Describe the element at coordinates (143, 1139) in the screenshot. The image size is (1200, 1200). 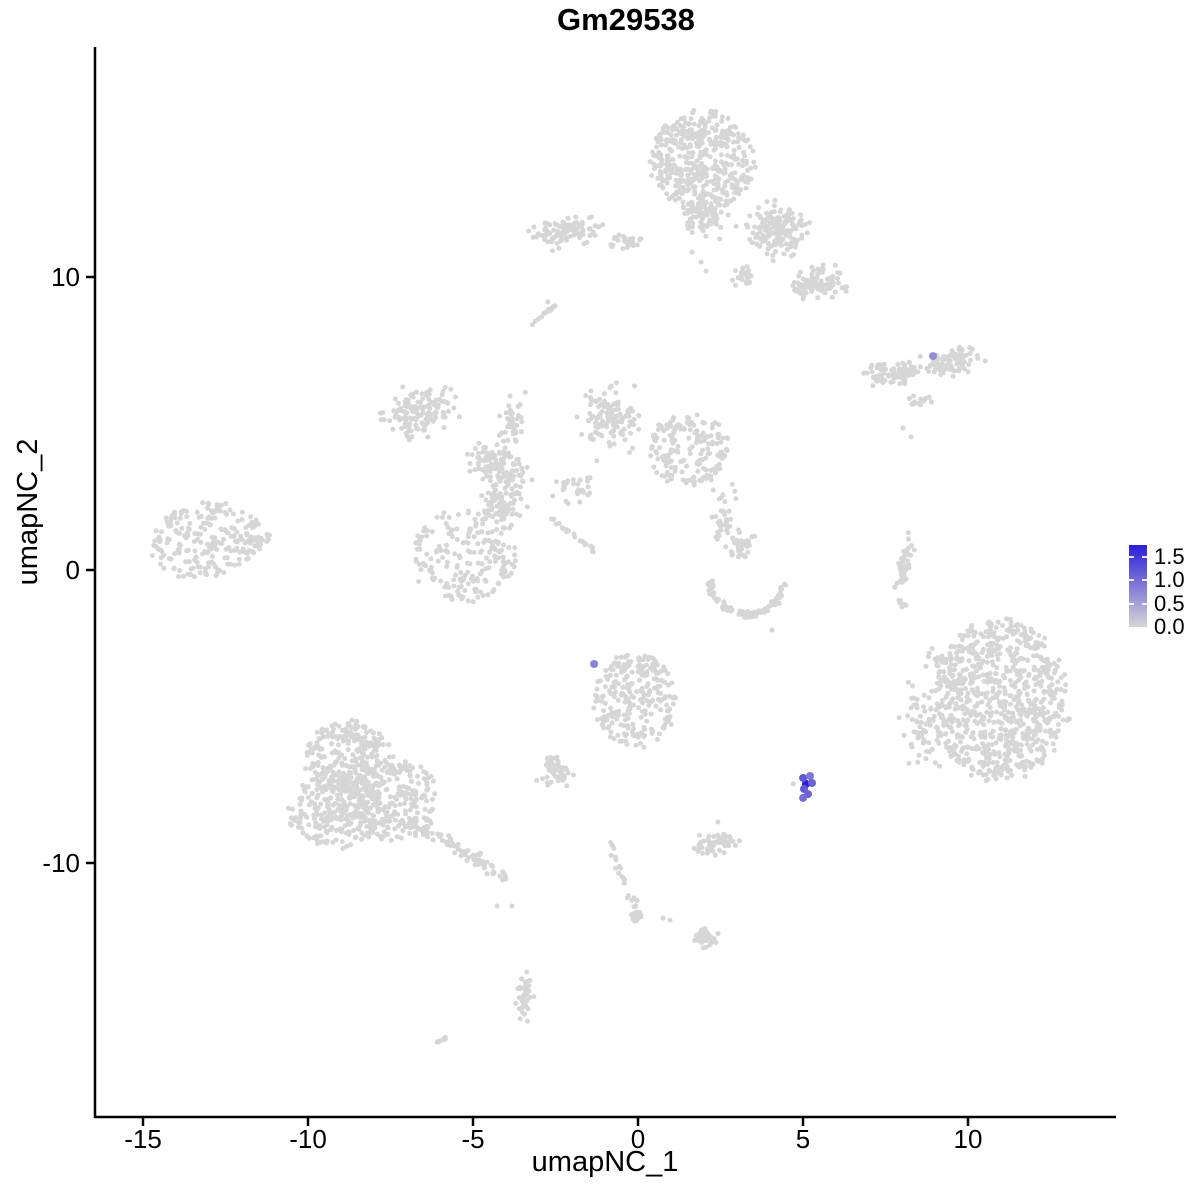
I see `x-tick-label: -15` at that location.